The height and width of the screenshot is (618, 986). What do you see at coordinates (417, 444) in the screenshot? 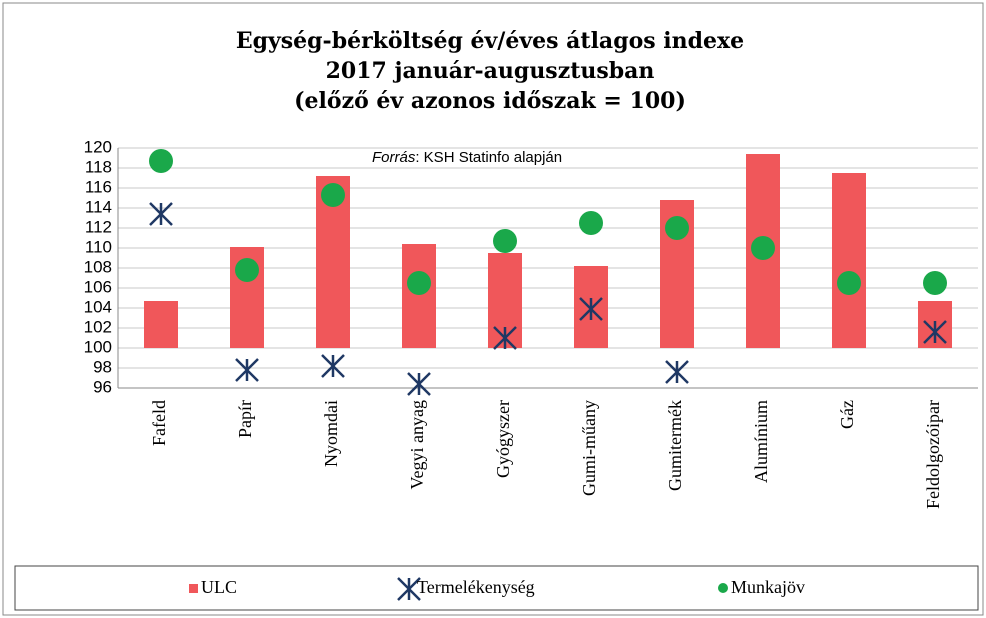
I see `x-tick-label: Vegyi anyag` at bounding box center [417, 444].